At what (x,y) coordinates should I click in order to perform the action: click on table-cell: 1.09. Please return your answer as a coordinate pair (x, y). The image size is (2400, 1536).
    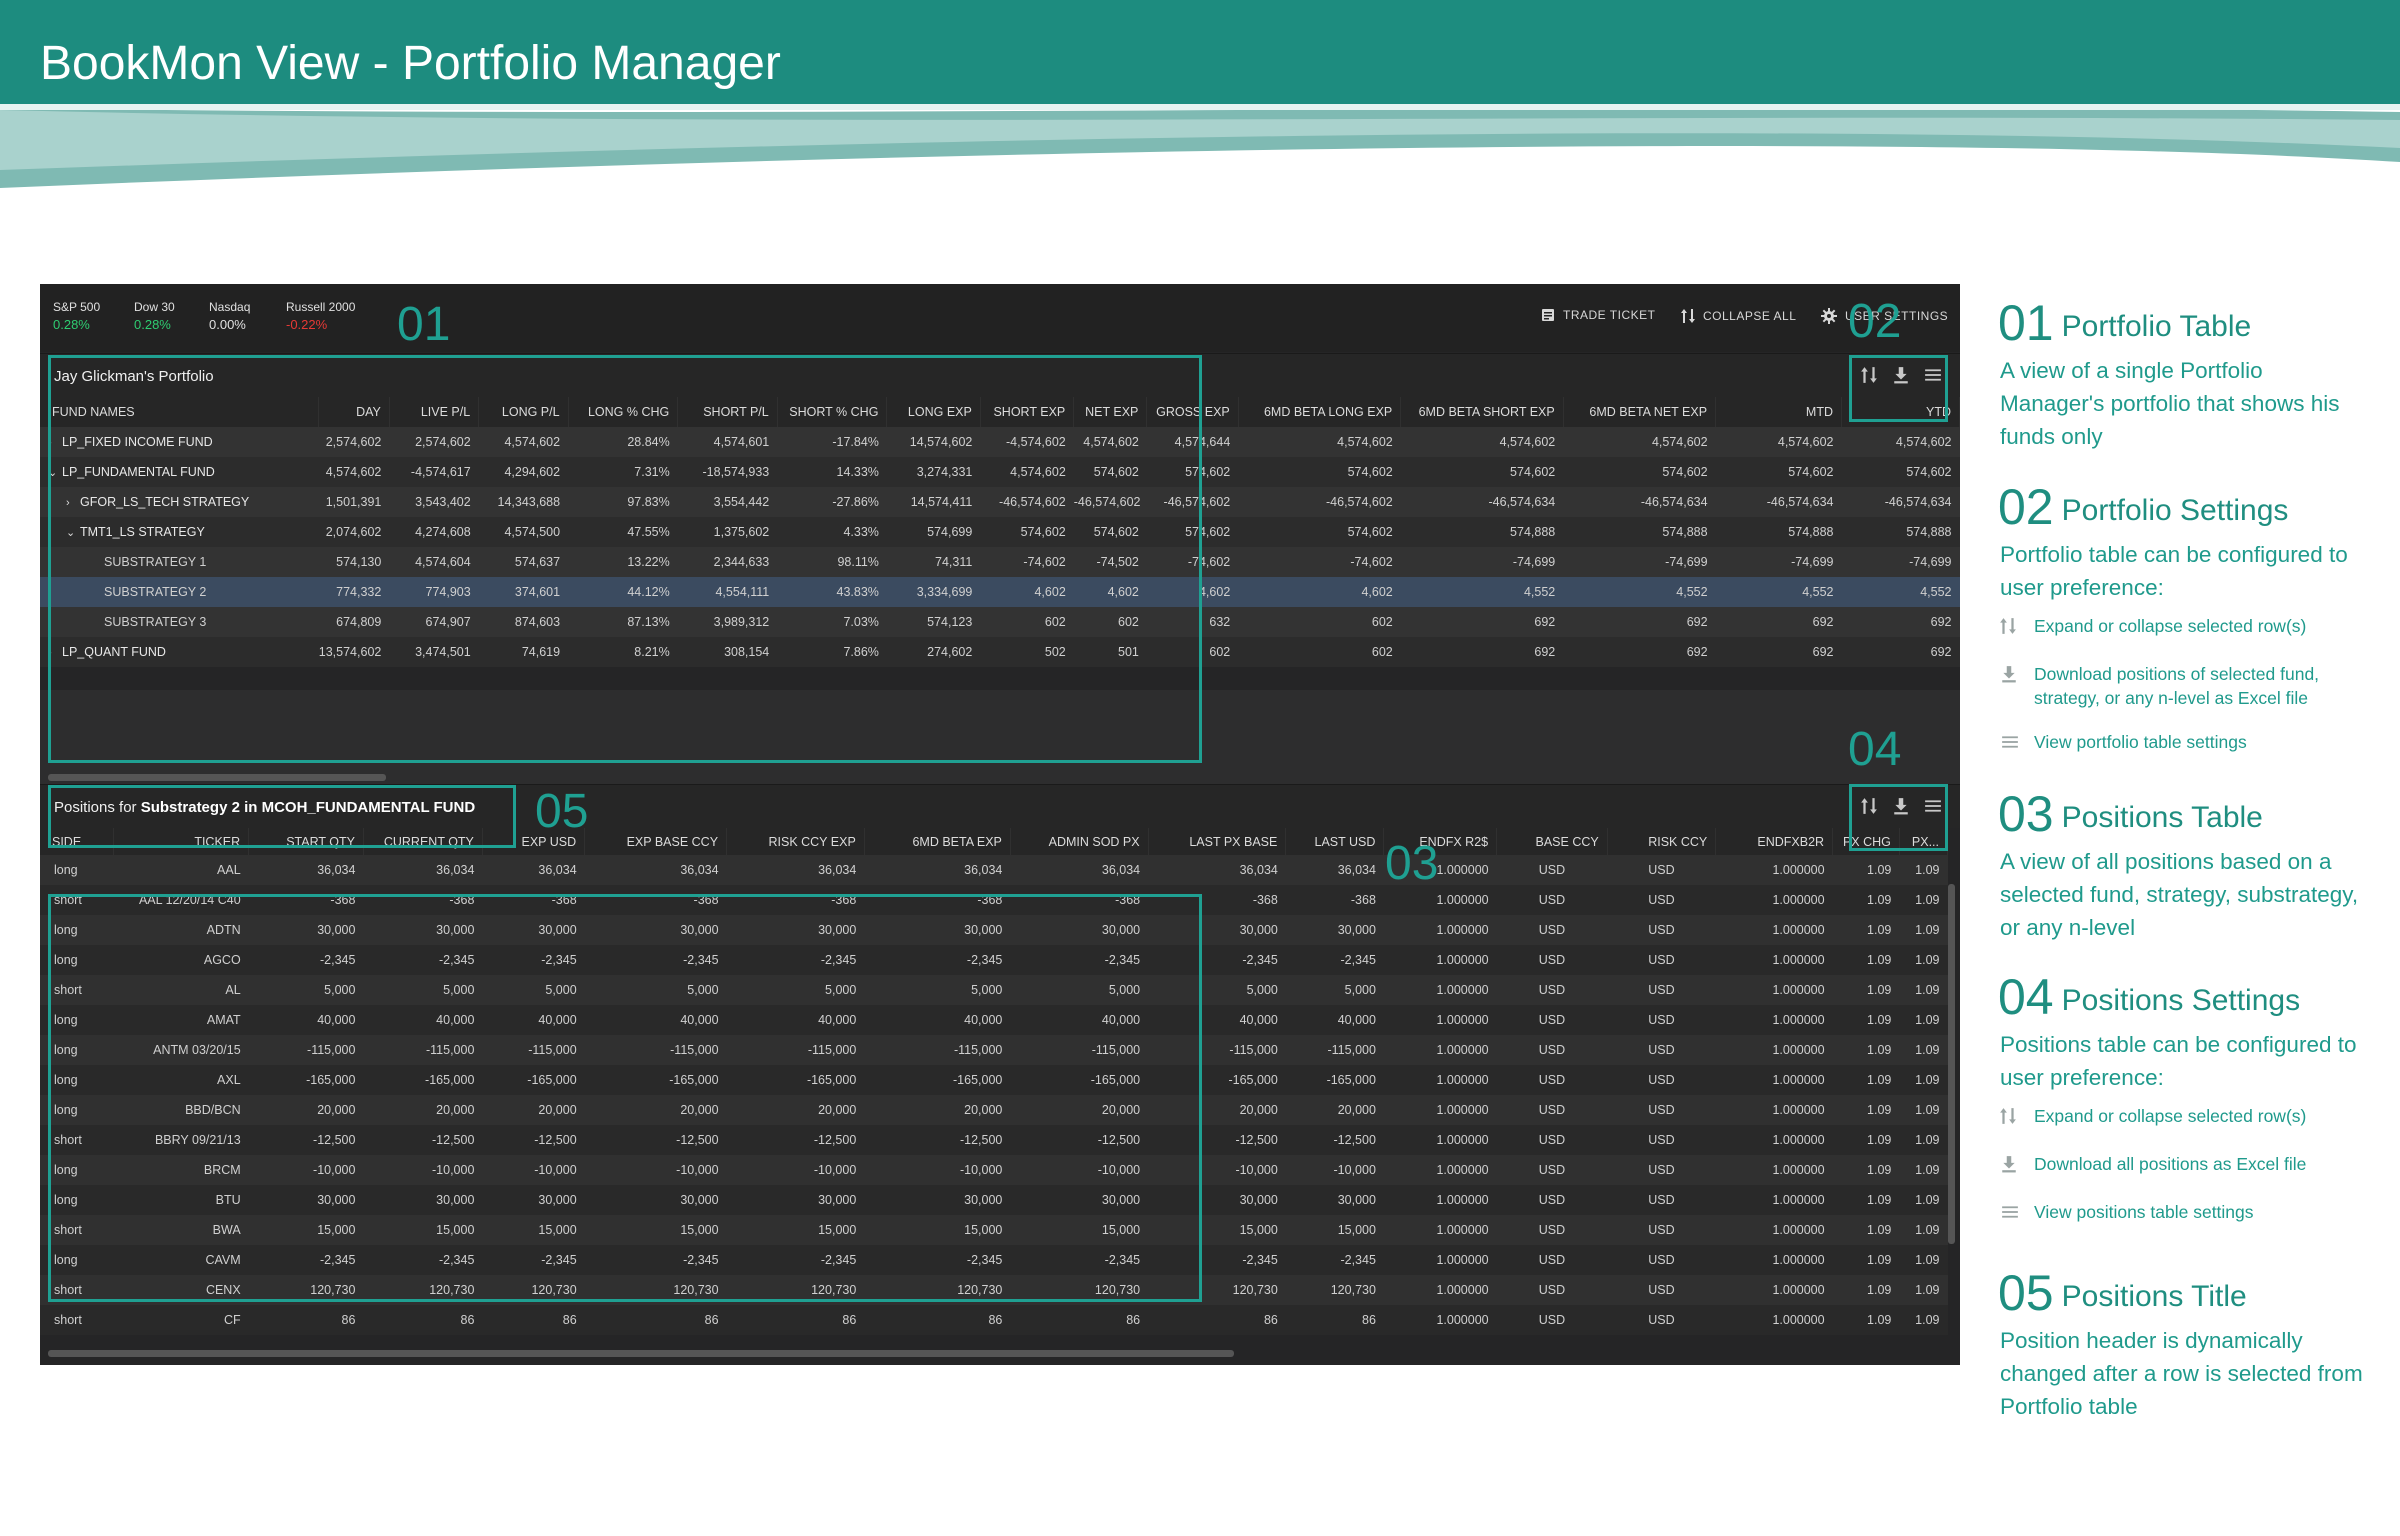
    Looking at the image, I should click on (1879, 1080).